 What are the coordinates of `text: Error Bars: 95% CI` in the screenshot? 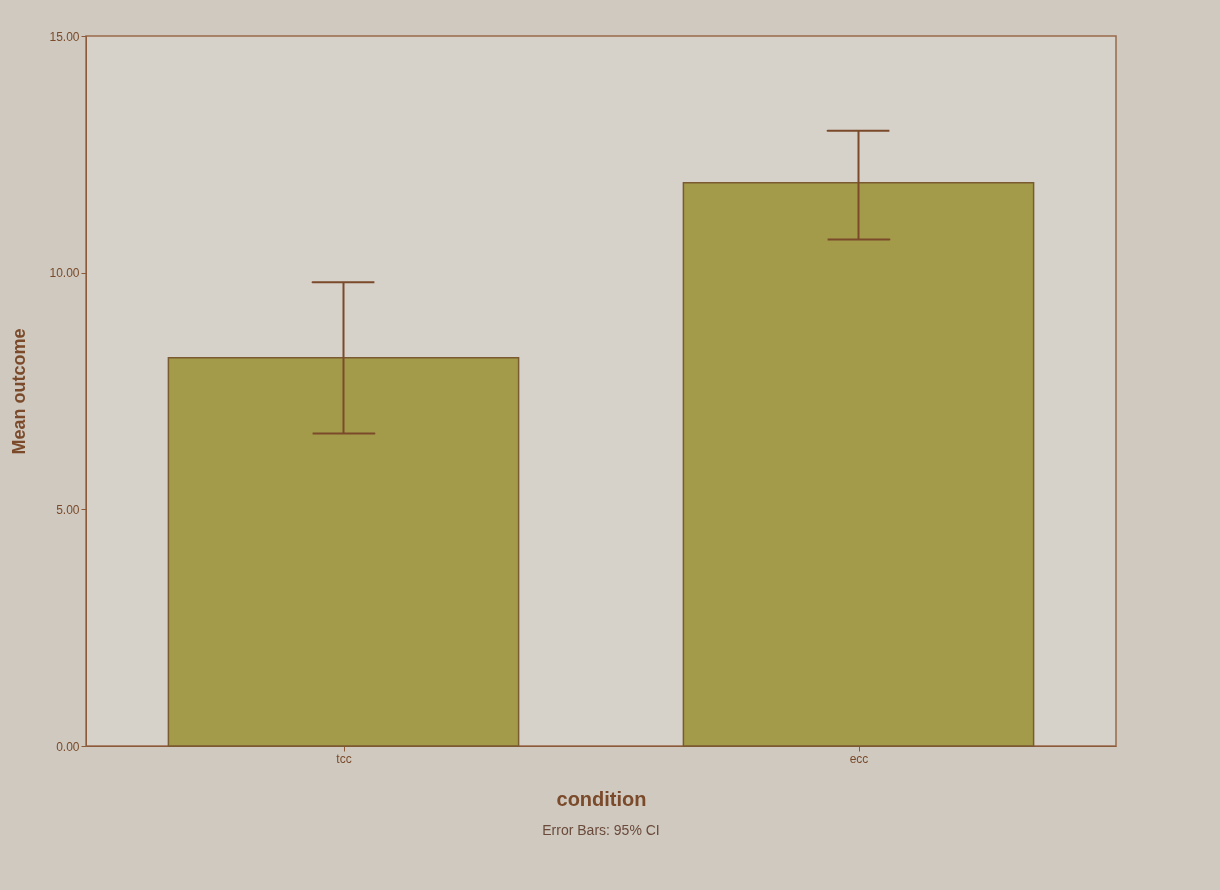 It's located at (601, 830).